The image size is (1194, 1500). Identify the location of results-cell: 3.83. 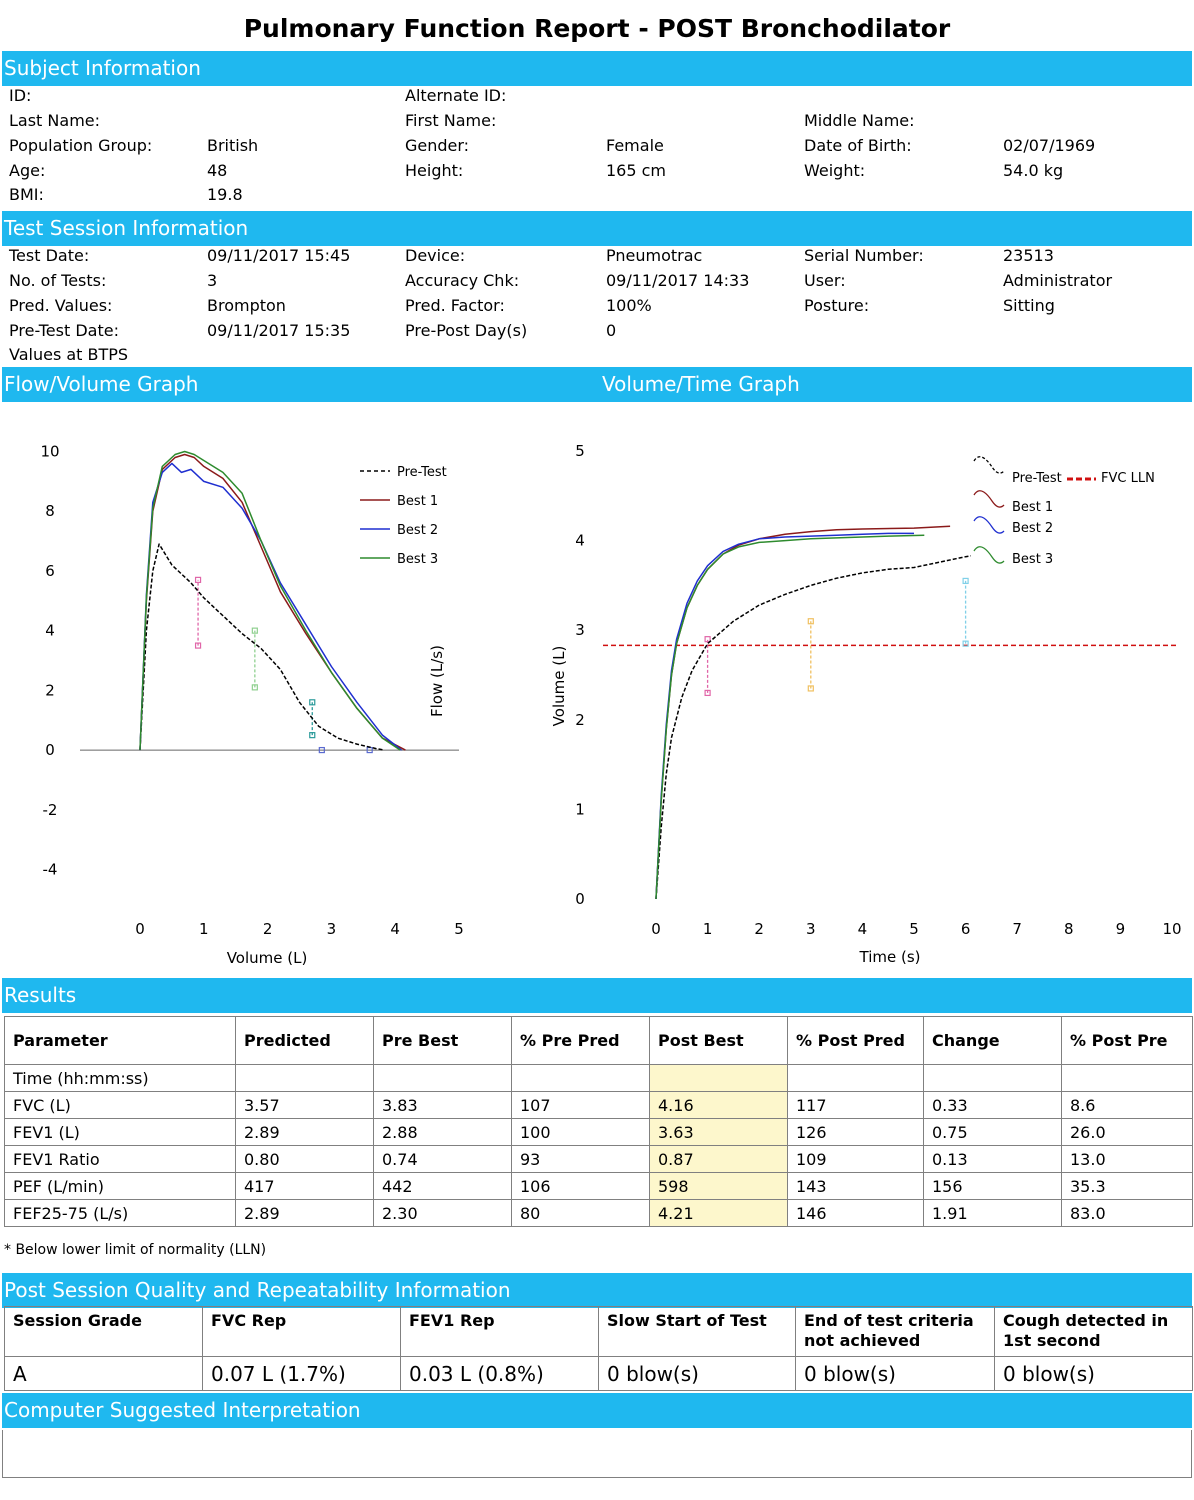
(442, 1105).